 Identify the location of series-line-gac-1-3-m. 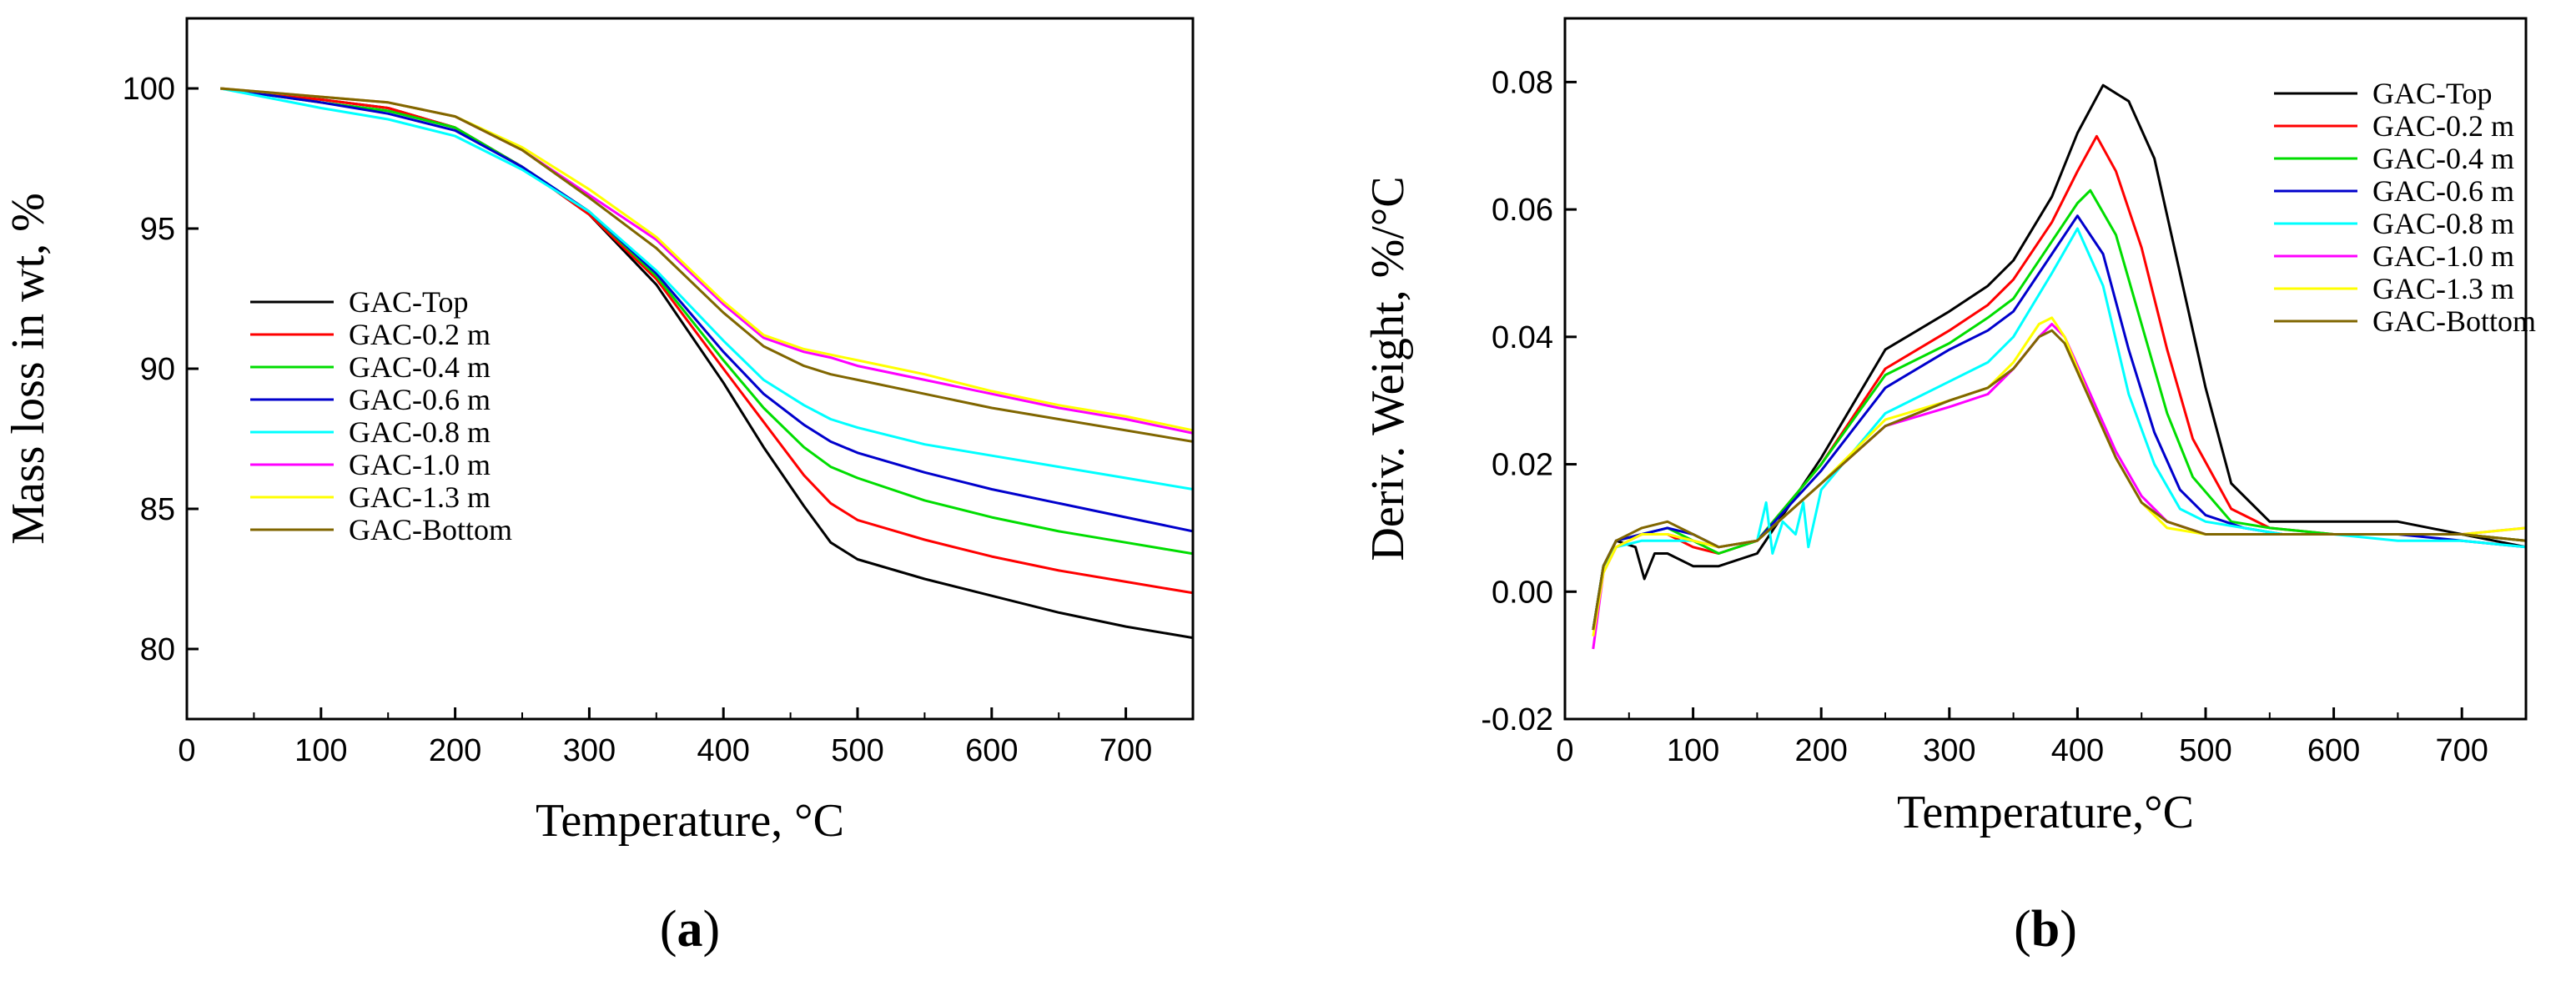
(2059, 476).